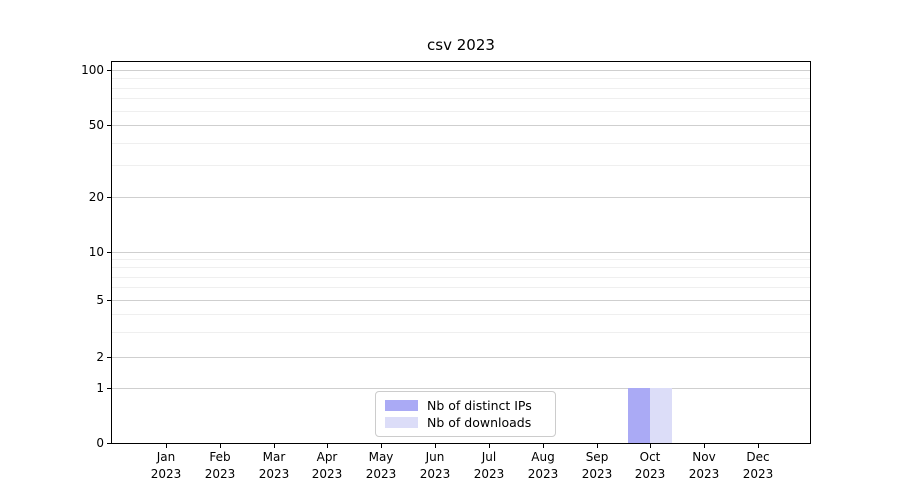 Image resolution: width=900 pixels, height=500 pixels. What do you see at coordinates (166, 465) in the screenshot?
I see `x-tick-label: Jan 2023` at bounding box center [166, 465].